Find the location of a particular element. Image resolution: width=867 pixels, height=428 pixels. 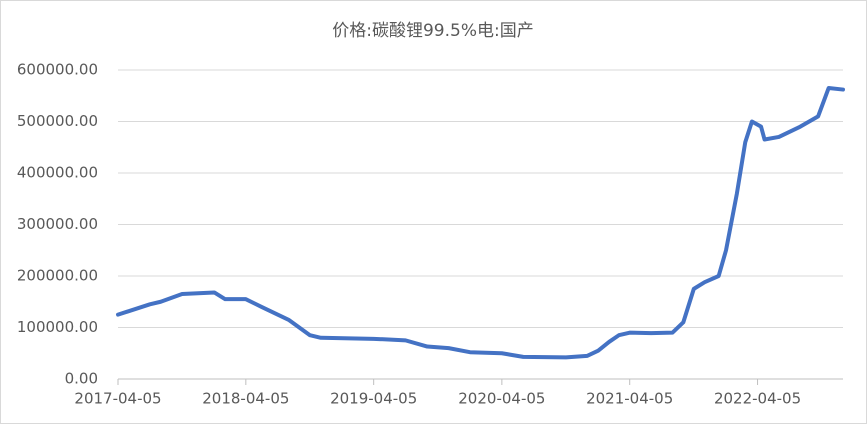

x-tick-label: 2022-04-05 is located at coordinates (757, 399).